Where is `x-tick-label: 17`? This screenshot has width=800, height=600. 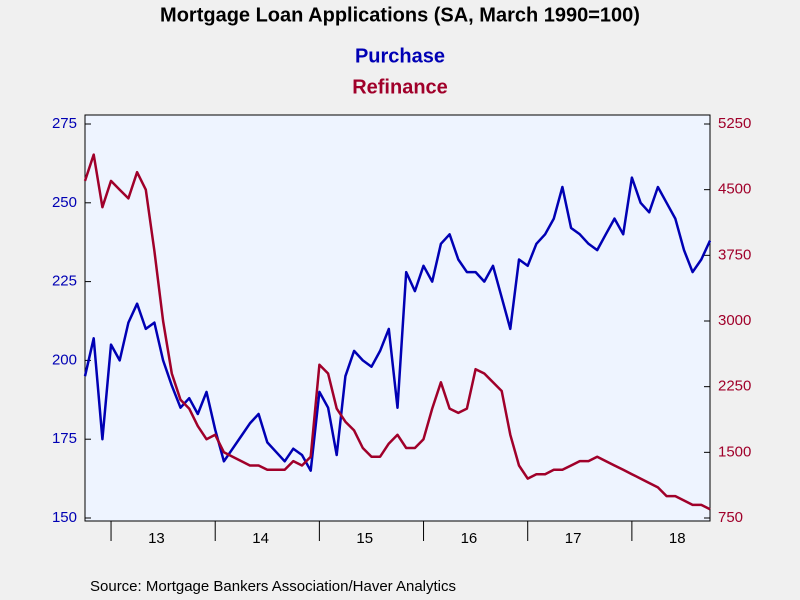 x-tick-label: 17 is located at coordinates (573, 538).